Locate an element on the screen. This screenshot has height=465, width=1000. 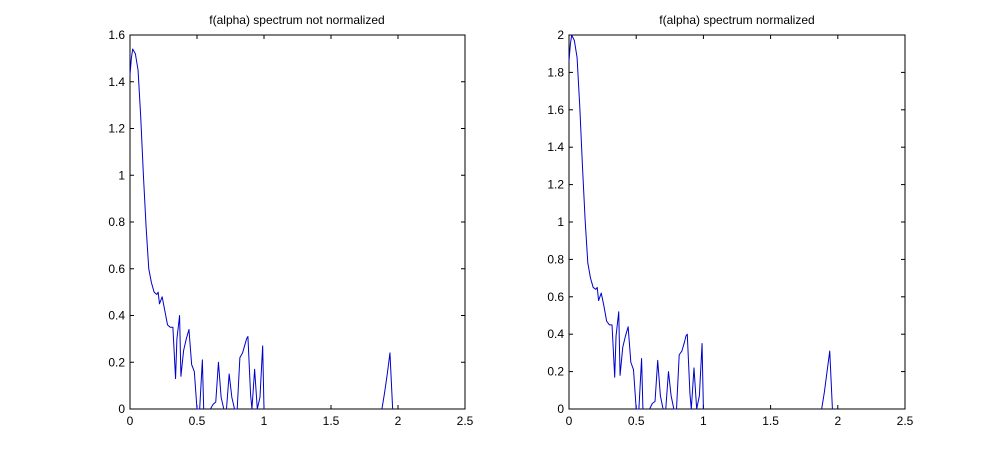
plot-title: f(alpha) spectrum not normalized is located at coordinates (296, 20).